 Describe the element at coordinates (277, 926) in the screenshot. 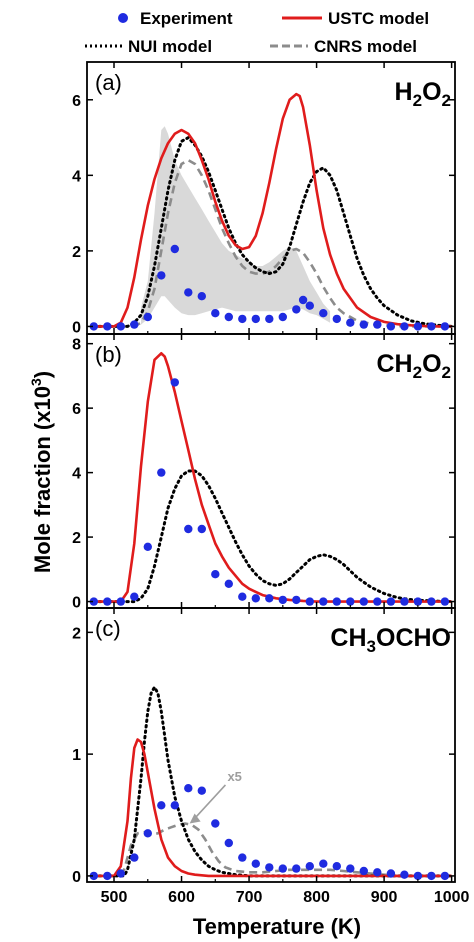

I see `x-axis-title: Temperature (K)` at that location.